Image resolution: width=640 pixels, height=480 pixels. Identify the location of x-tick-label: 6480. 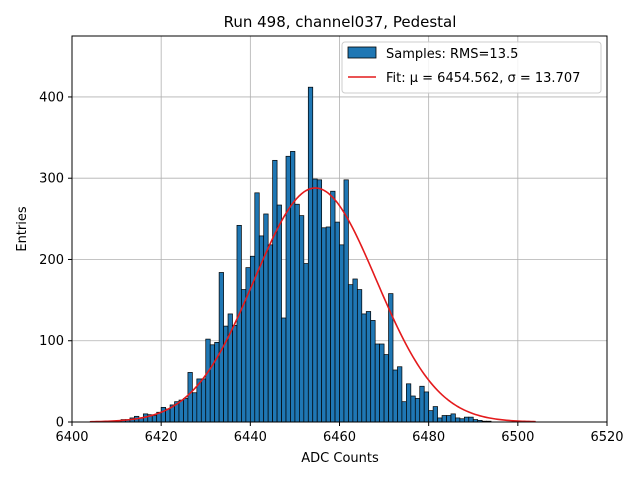
(428, 437).